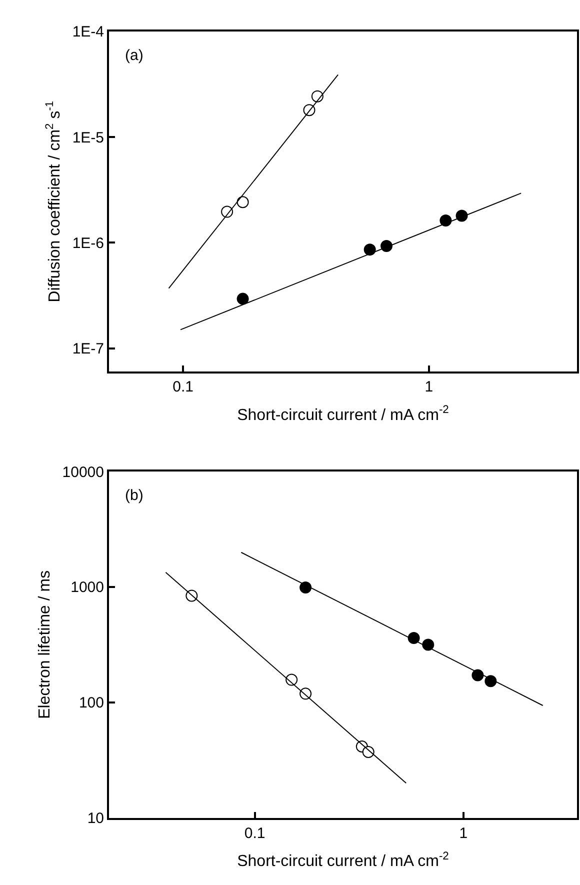 This screenshot has height=885, width=580. I want to click on annotation: (a), so click(134, 55).